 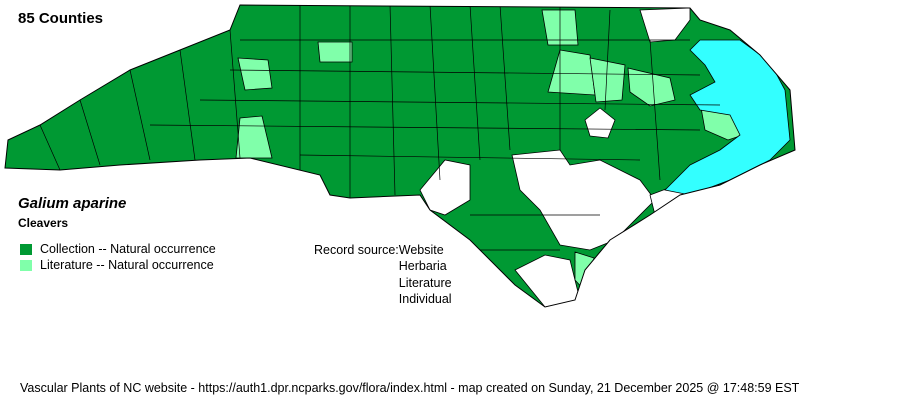 What do you see at coordinates (727, 117) in the screenshot?
I see `sound-water` at bounding box center [727, 117].